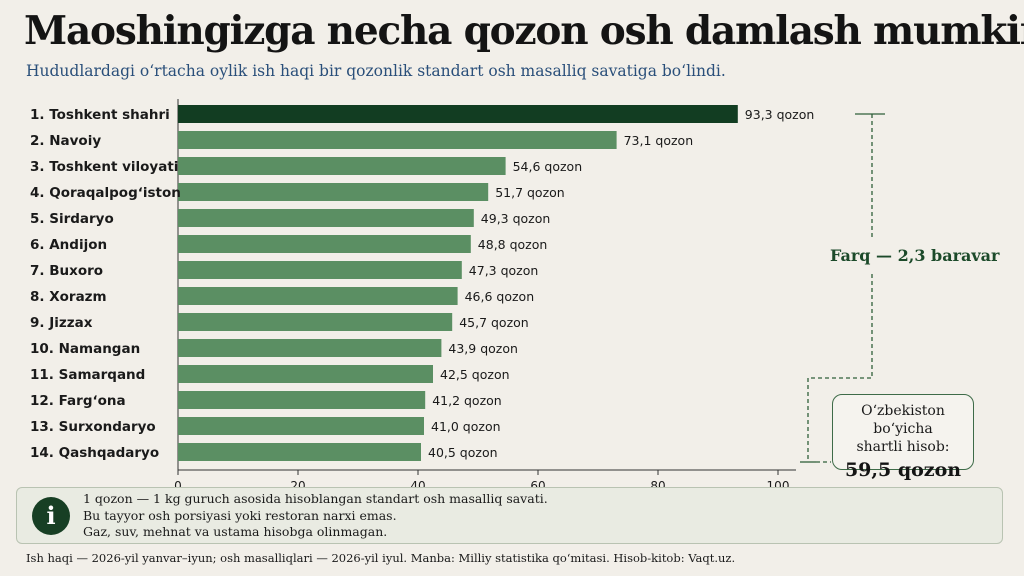  I want to click on national-label-line2: shartli hisob:, so click(903, 447).